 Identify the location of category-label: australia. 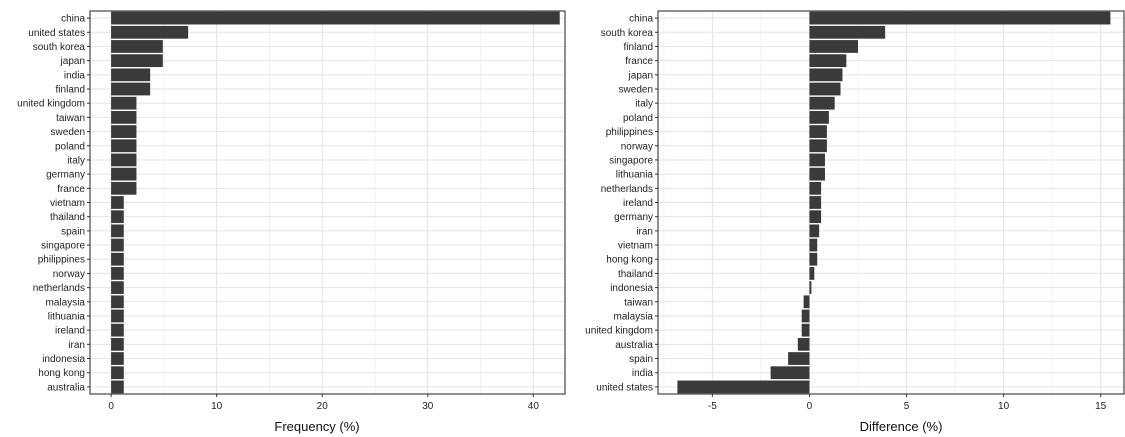
(634, 345).